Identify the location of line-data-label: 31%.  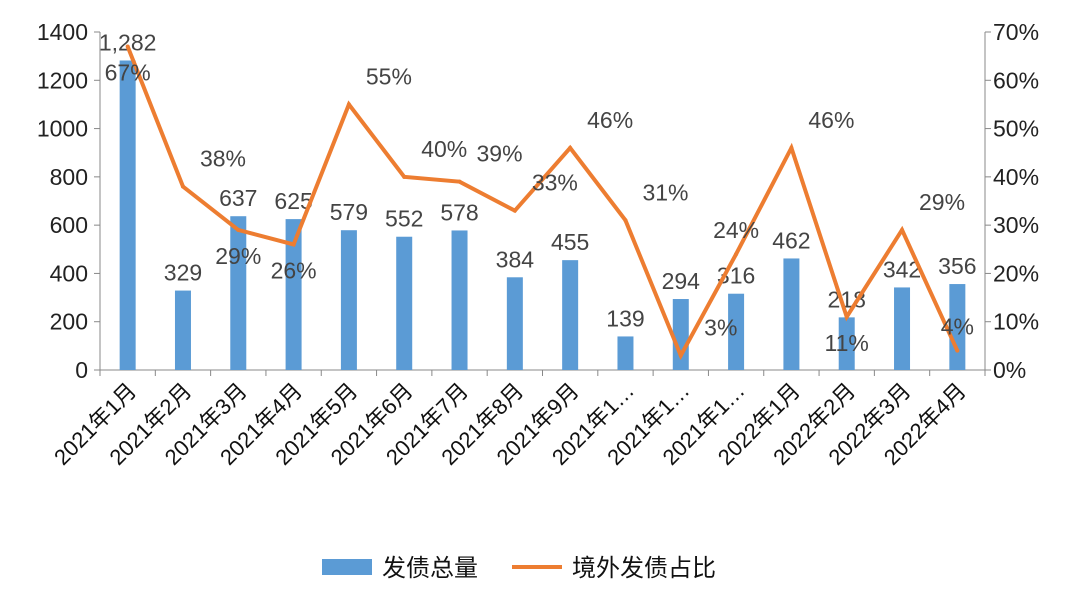
(665, 192).